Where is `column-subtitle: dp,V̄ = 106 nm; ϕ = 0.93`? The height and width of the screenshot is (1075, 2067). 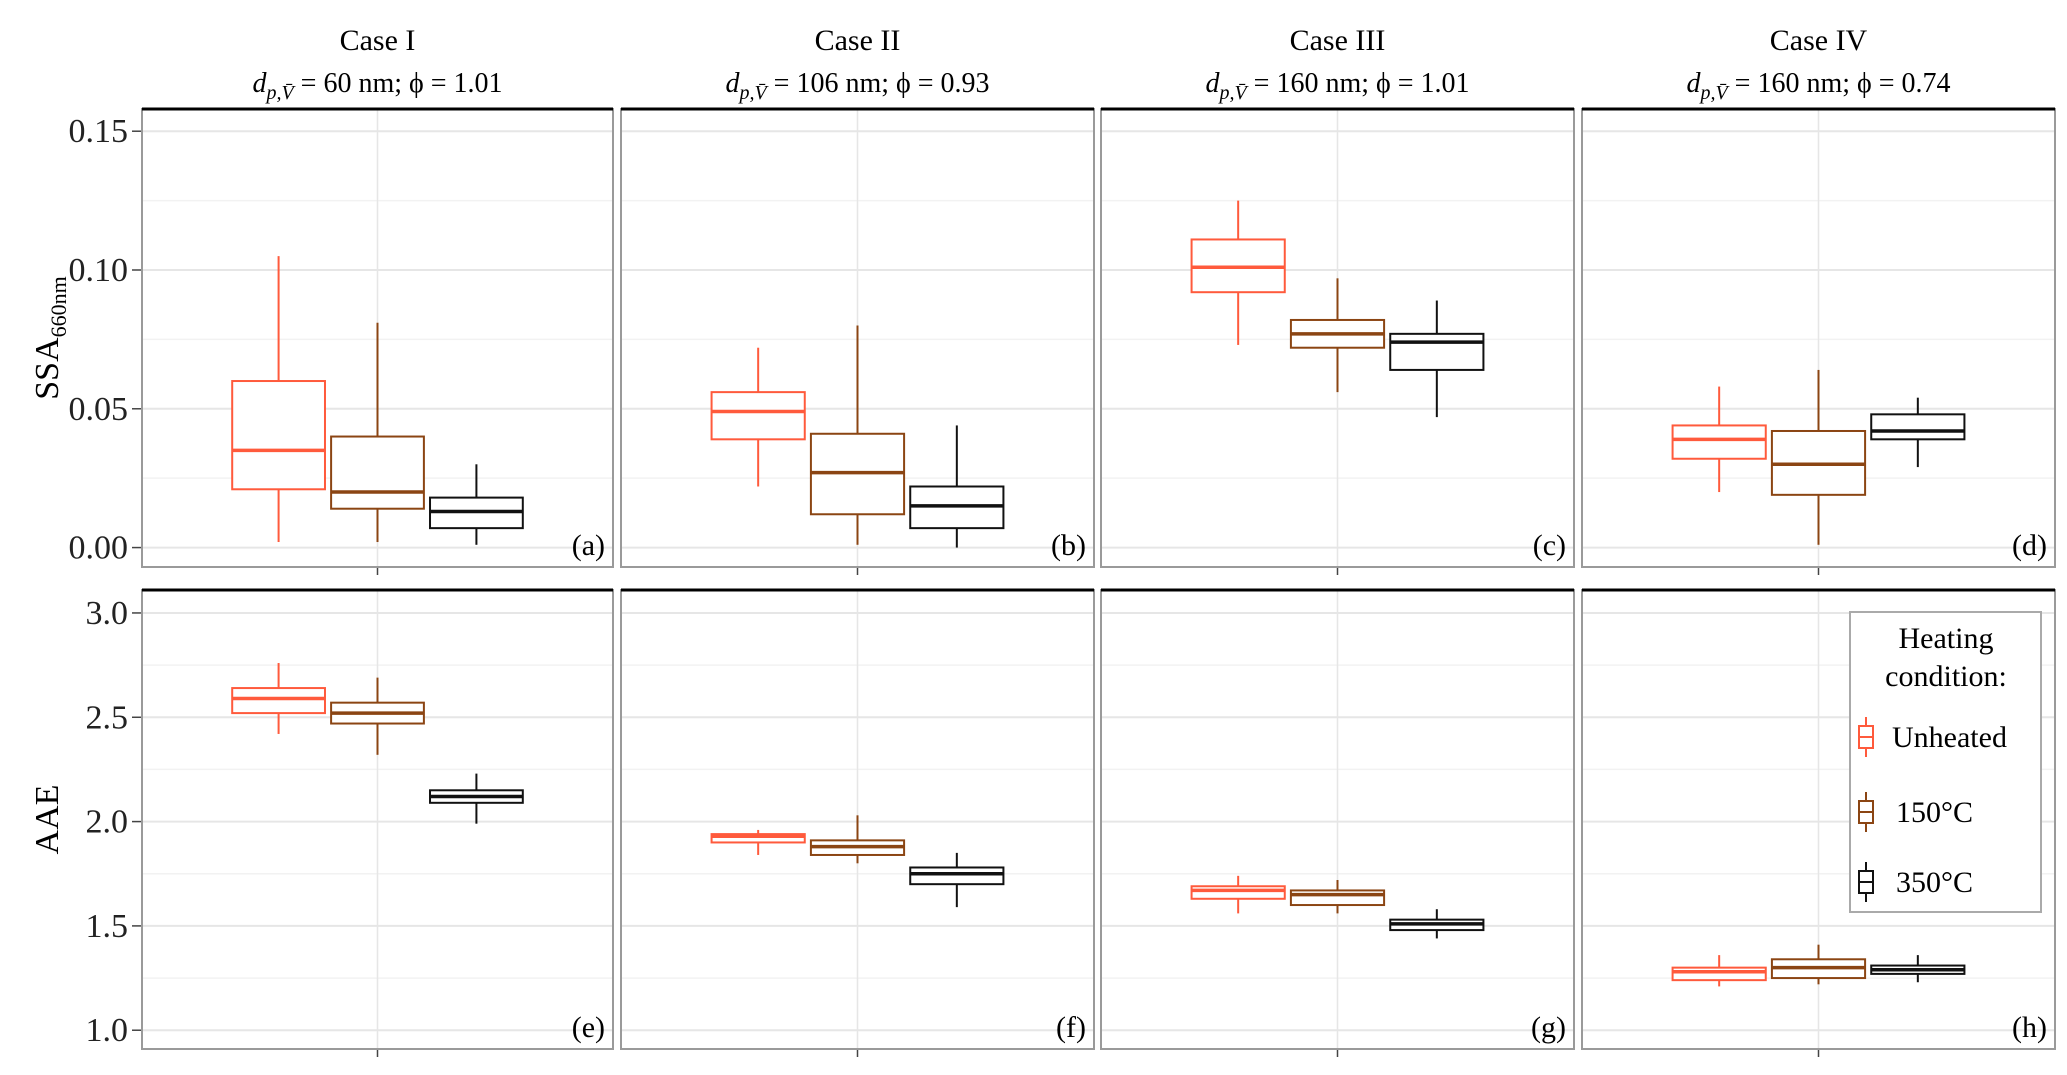
column-subtitle: dp,V̄ = 106 nm; ϕ = 0.93 is located at coordinates (857, 86).